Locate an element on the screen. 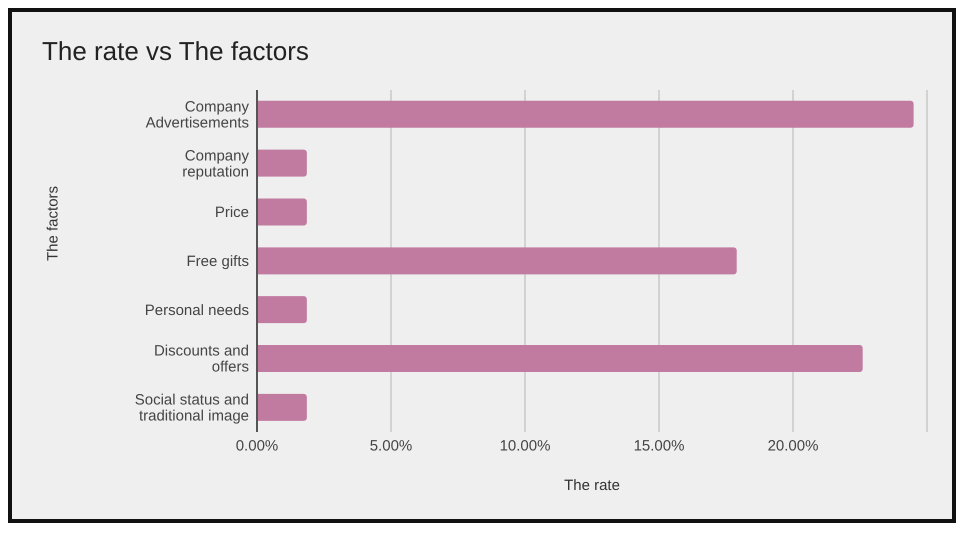 The image size is (972, 537). y-tick-label: Personal needs is located at coordinates (196, 309).